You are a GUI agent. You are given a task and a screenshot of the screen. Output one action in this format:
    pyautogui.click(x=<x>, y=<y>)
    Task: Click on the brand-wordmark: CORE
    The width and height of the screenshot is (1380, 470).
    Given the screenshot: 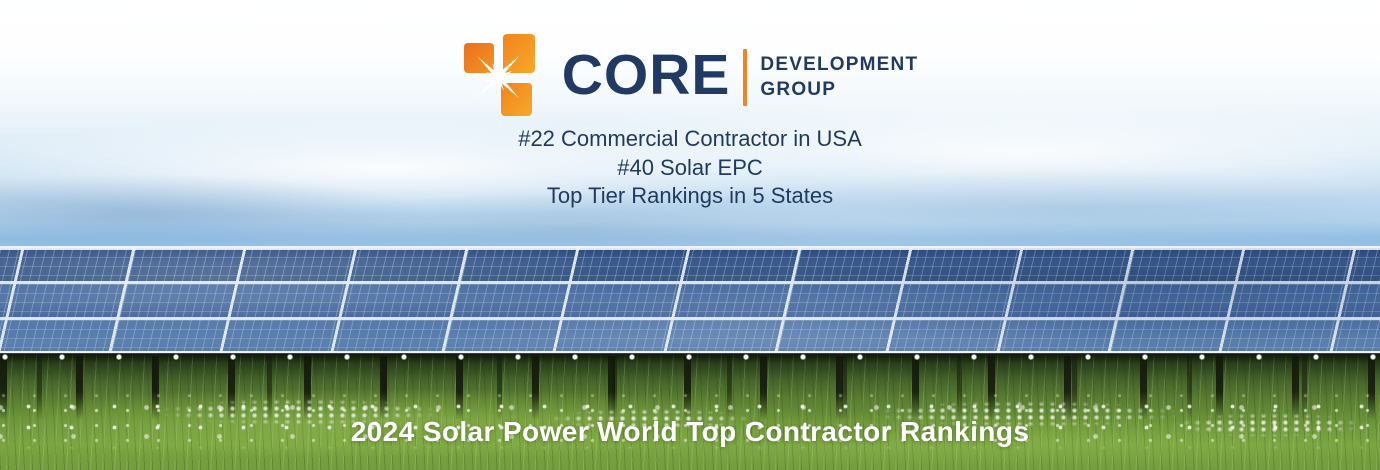 What is the action you would take?
    pyautogui.click(x=646, y=74)
    